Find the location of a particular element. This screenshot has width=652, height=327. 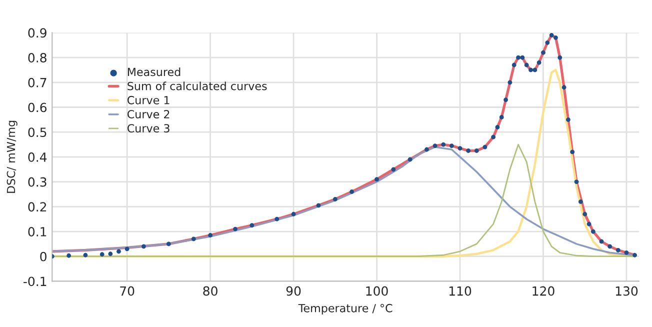

legend-label: Sum of calculated curves is located at coordinates (197, 86).